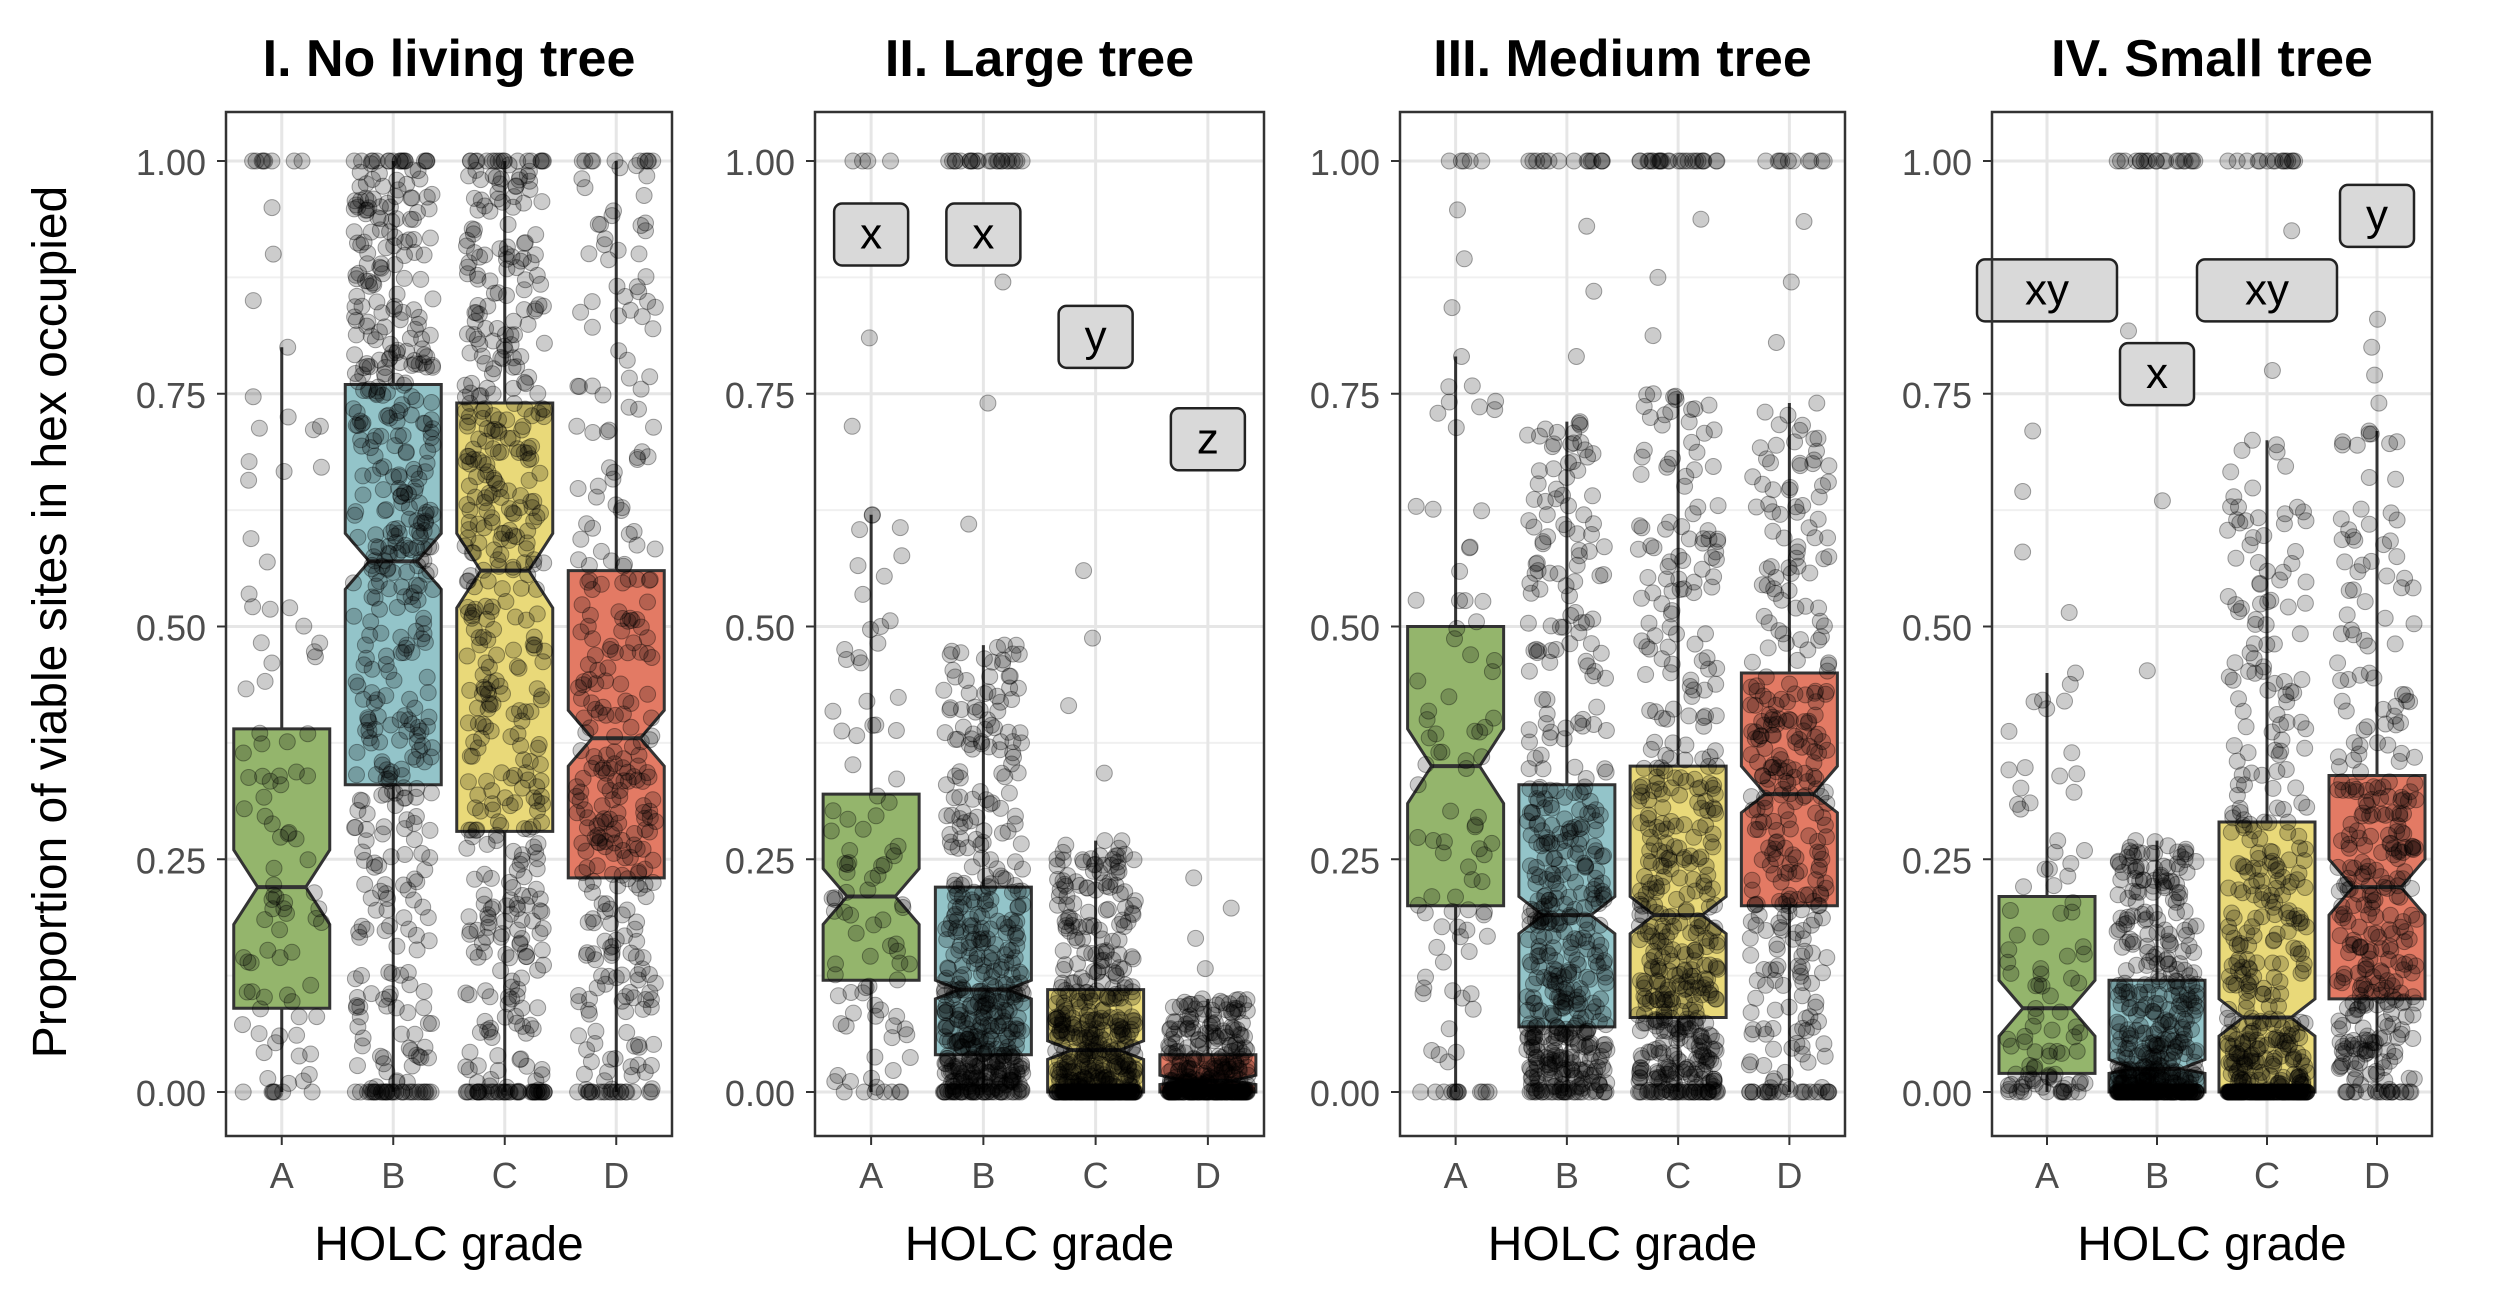  Describe the element at coordinates (871, 1175) in the screenshot. I see `x-tick-label: A` at that location.